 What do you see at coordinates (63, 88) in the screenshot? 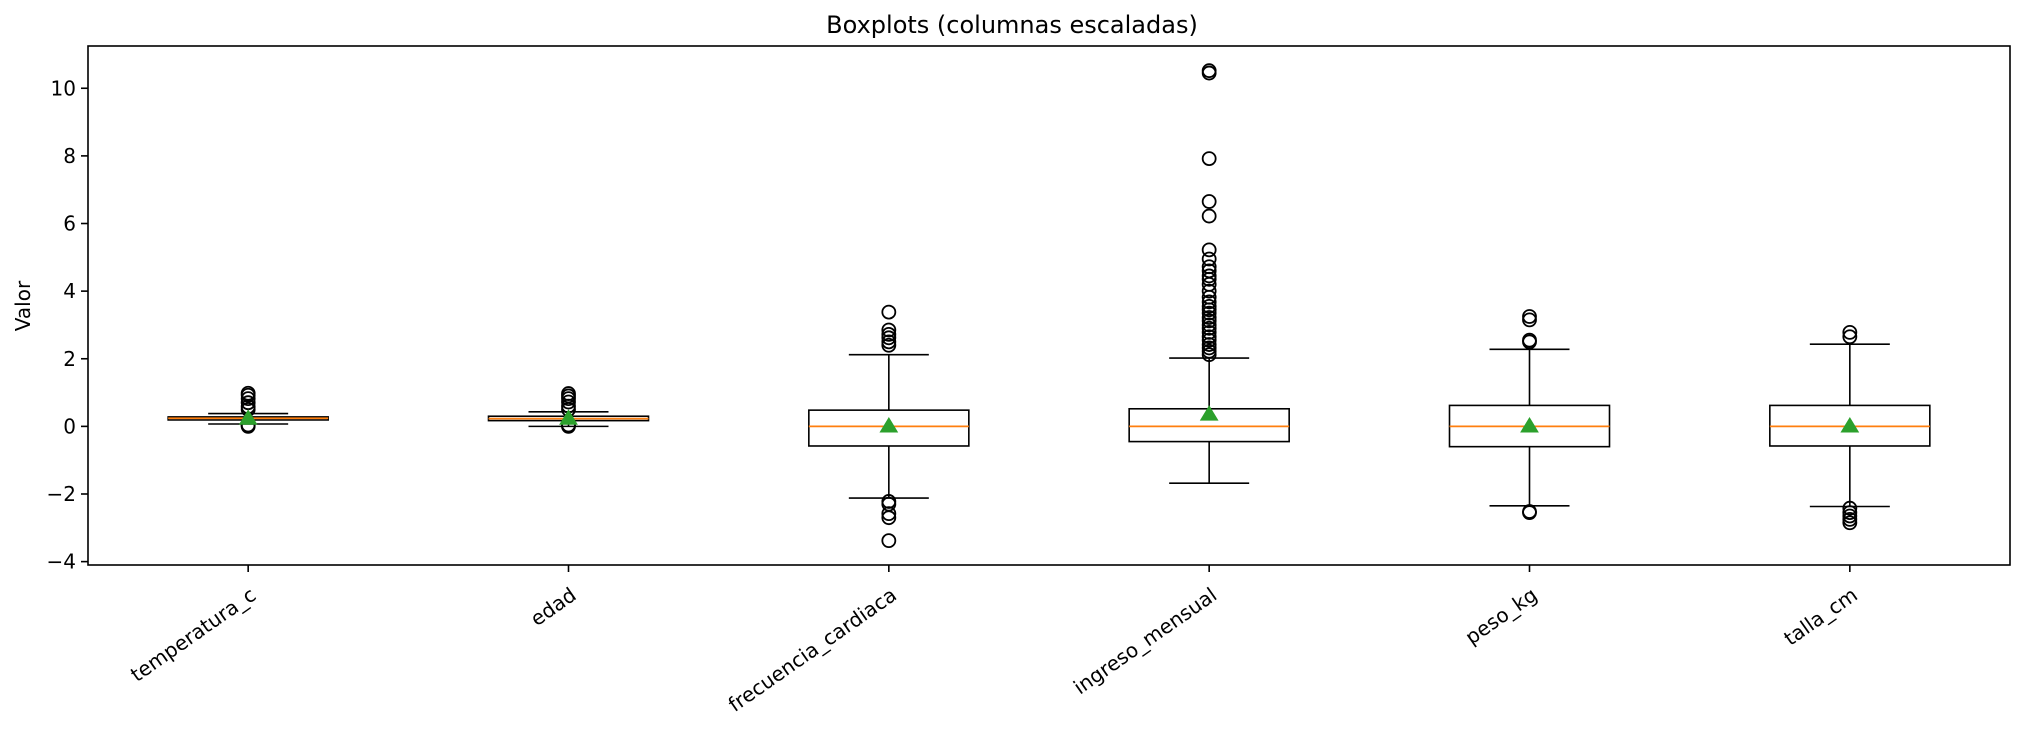
I see `y-tick-label: 10` at bounding box center [63, 88].